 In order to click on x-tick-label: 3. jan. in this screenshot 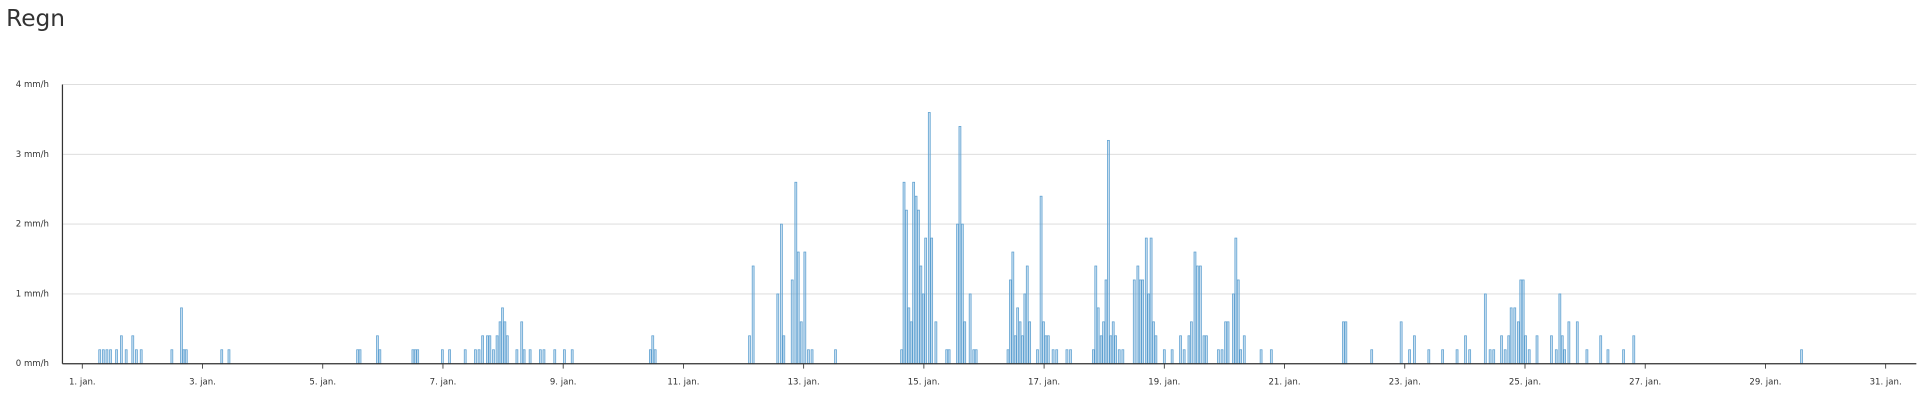, I will do `click(202, 383)`.